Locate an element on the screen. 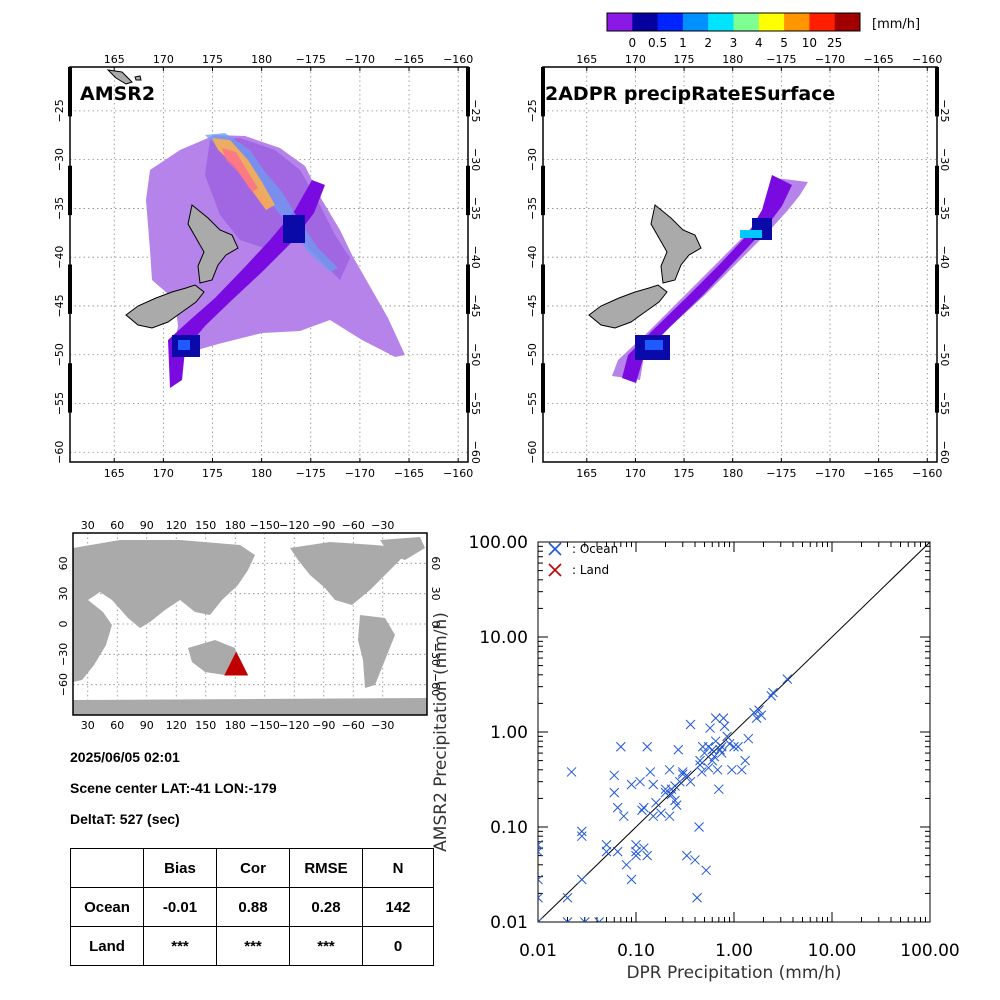 The image size is (1000, 1000). scene-location-marker is located at coordinates (236, 663).